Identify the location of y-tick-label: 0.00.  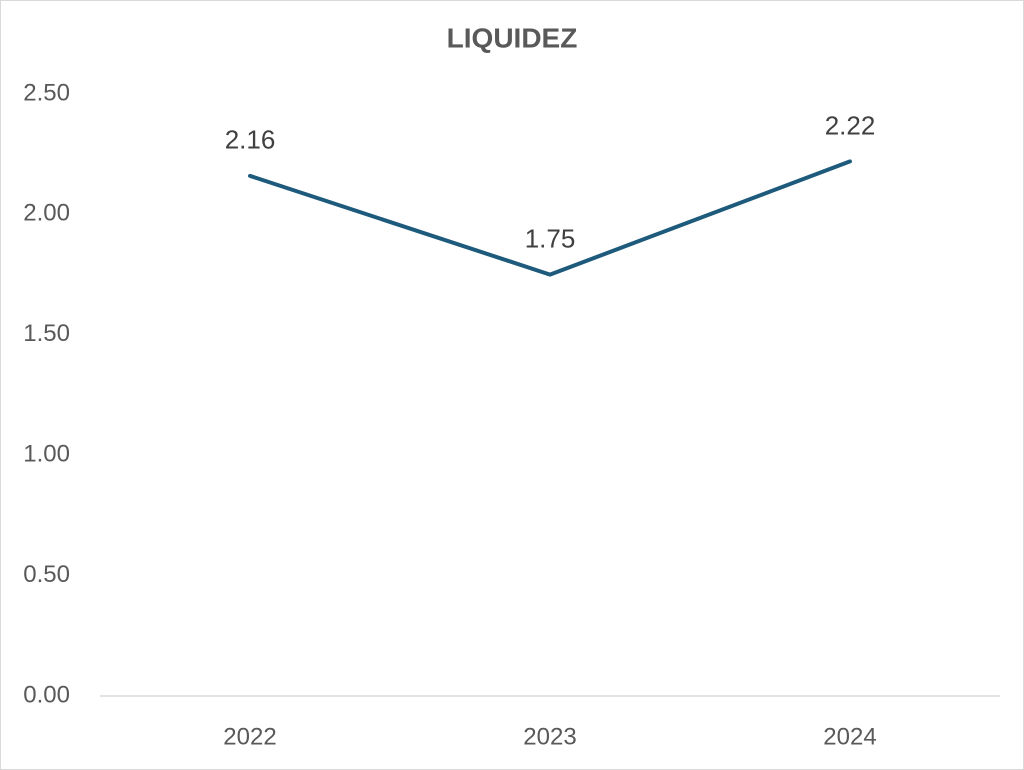
(46, 694).